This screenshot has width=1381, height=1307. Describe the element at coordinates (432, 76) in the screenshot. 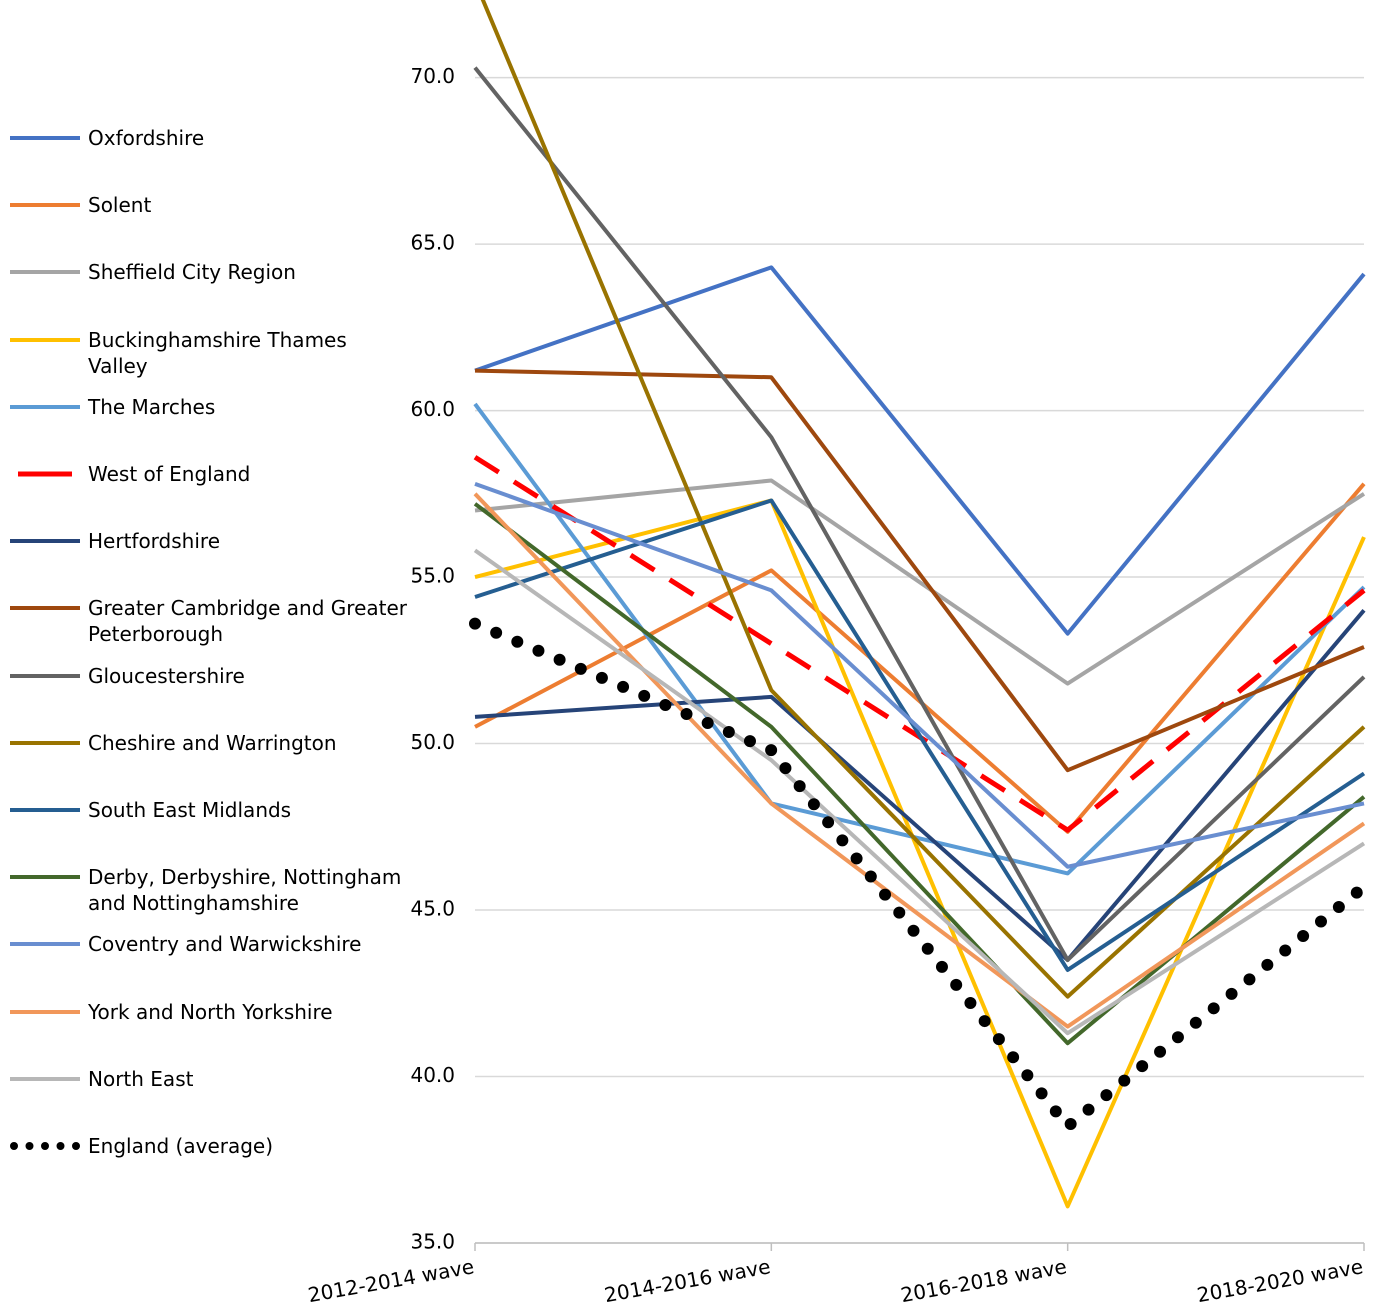

I see `y-tick-label: 70.0` at that location.